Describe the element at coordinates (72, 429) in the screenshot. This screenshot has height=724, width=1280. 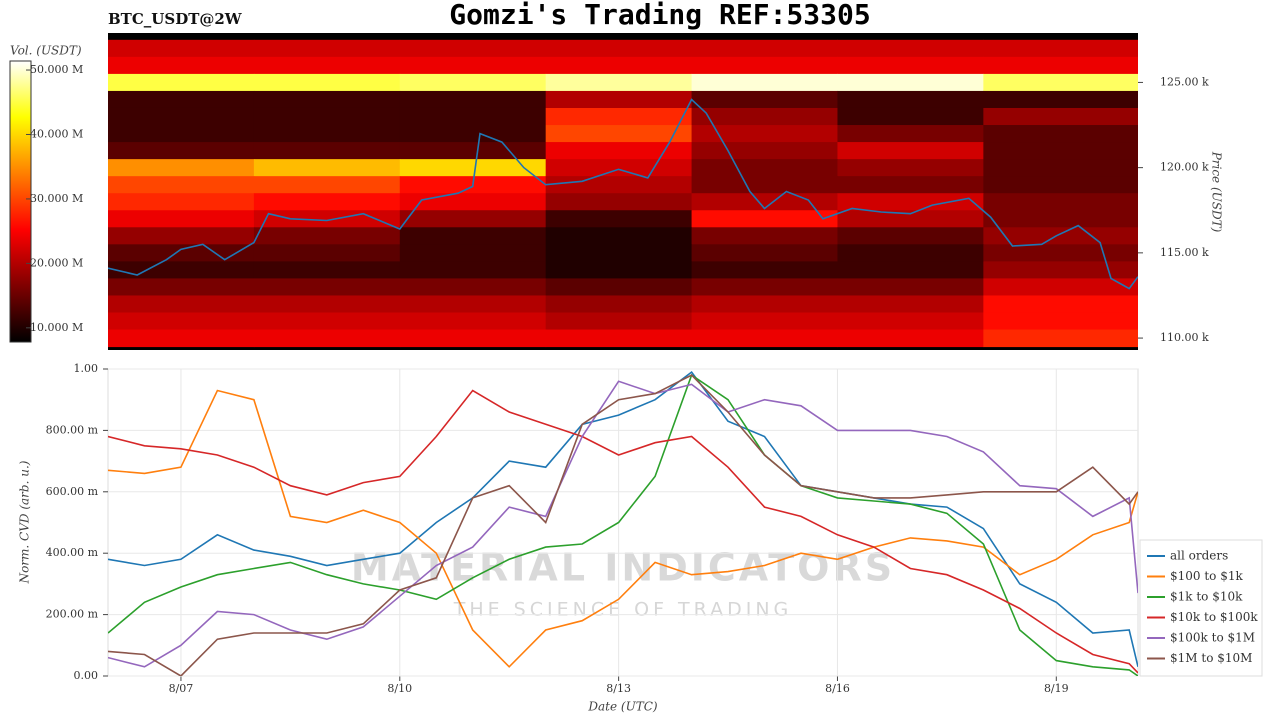
I see `y-tick-label: 800.00 m` at that location.